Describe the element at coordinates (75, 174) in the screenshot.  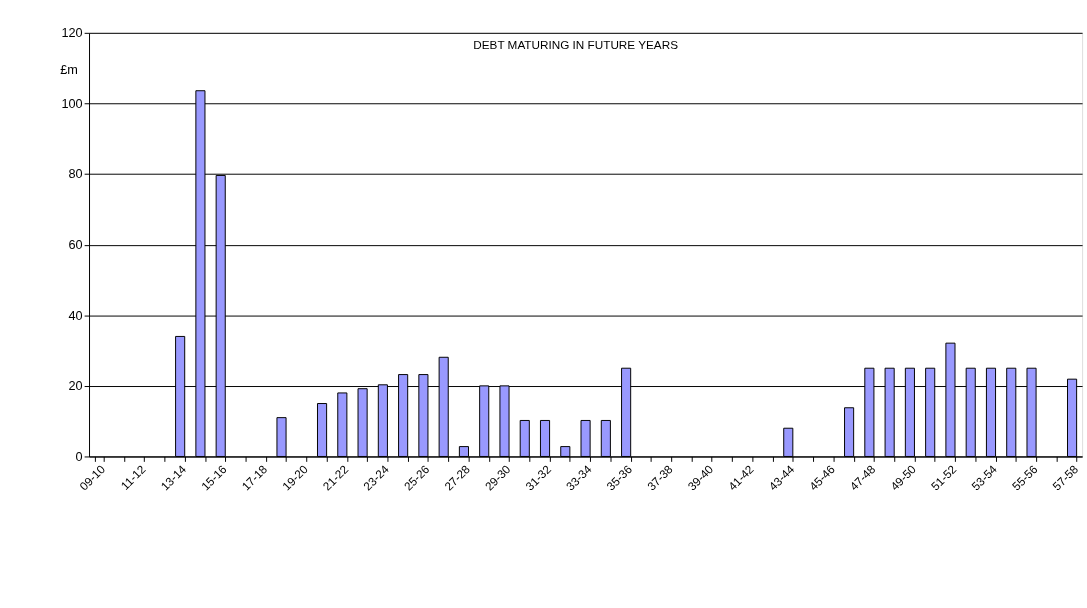
I see `y-tick-label: 80` at that location.